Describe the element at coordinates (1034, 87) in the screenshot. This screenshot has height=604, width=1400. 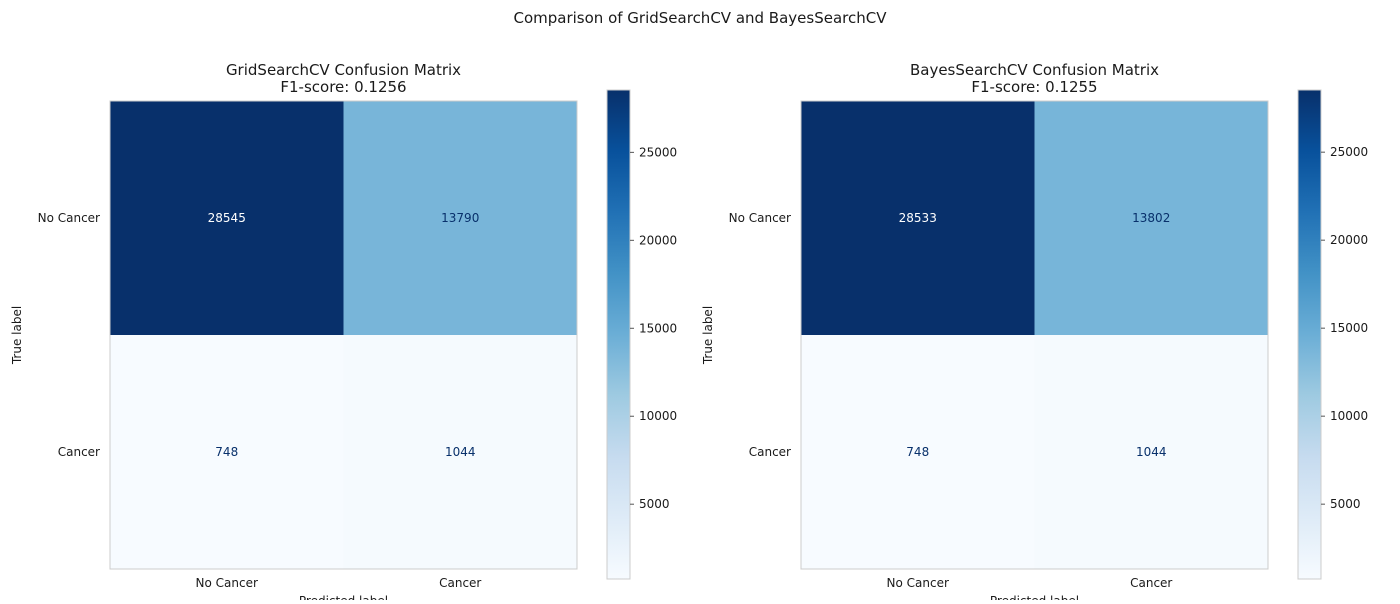
I see `panel-subtitle: F1-score: 0.1255` at that location.